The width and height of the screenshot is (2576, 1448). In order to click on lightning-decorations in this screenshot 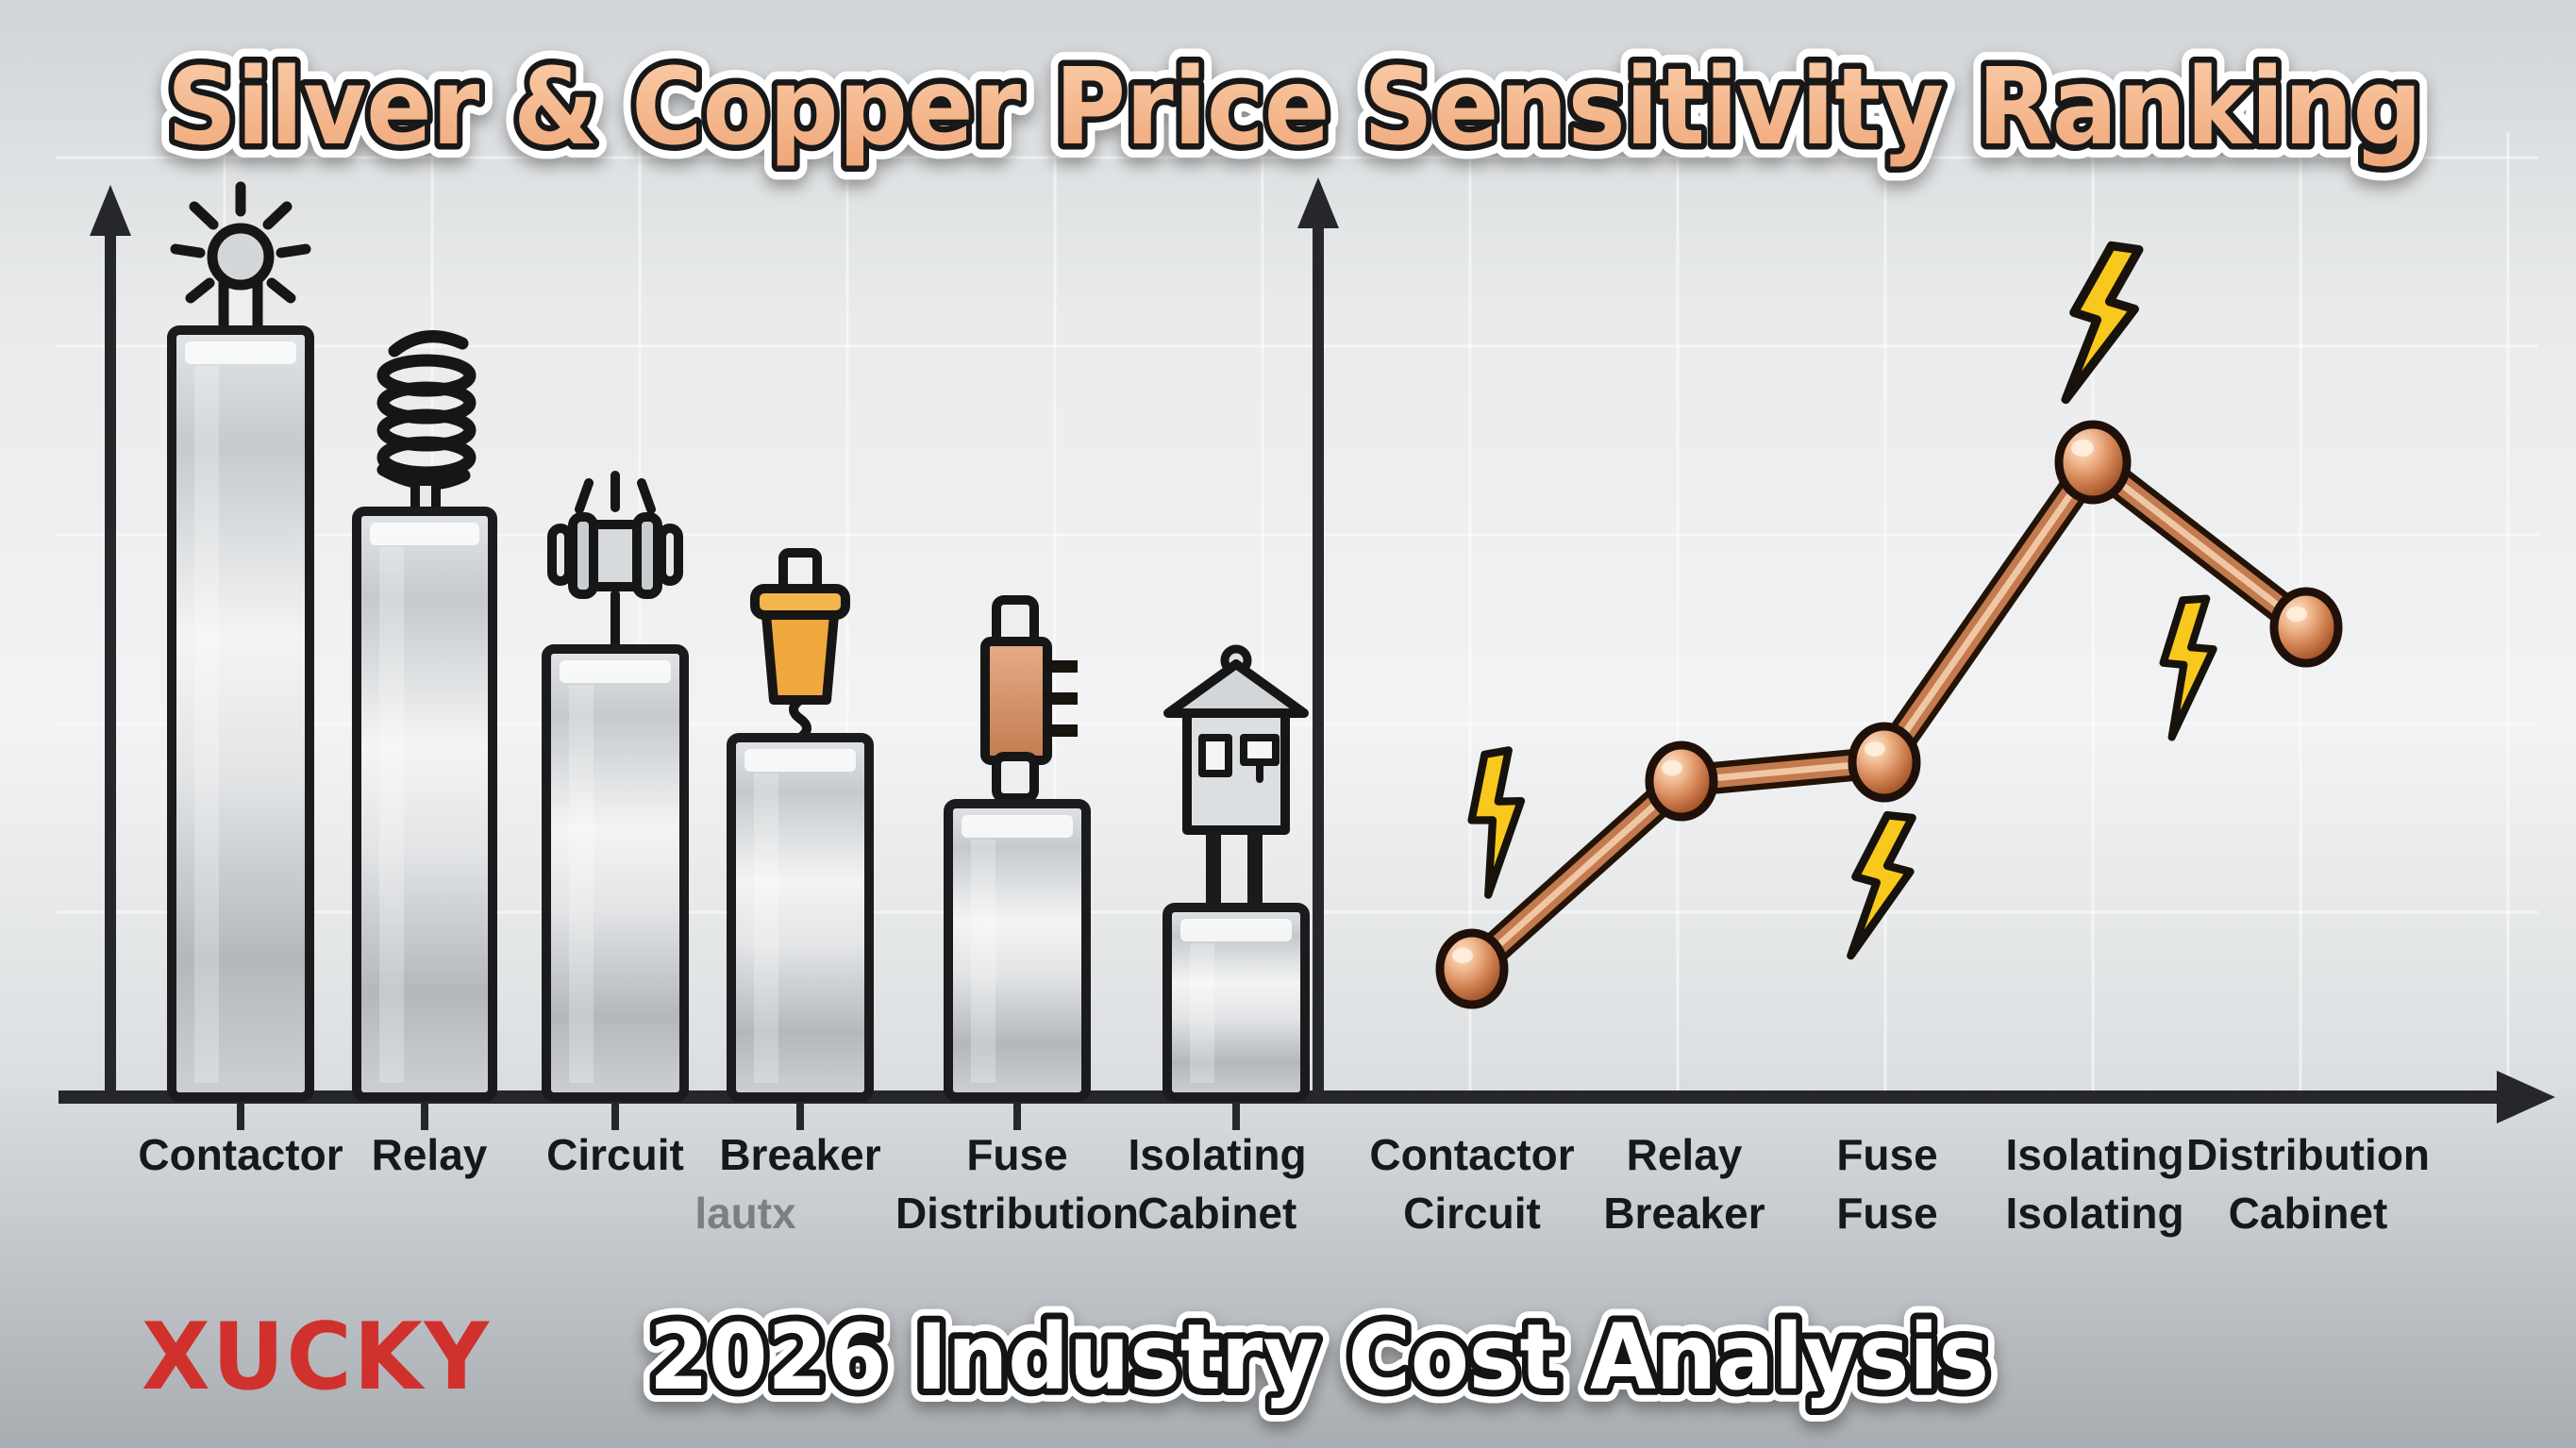, I will do `click(1842, 601)`.